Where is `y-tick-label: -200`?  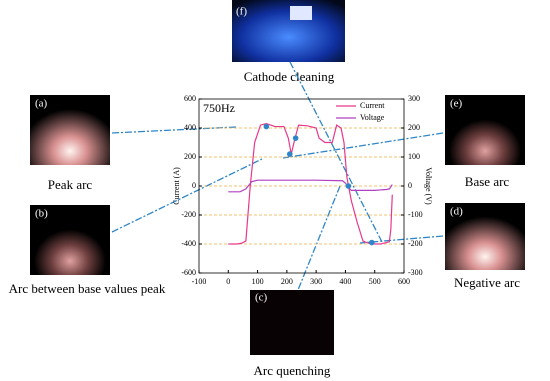
y-tick-label: -200 is located at coordinates (188, 214).